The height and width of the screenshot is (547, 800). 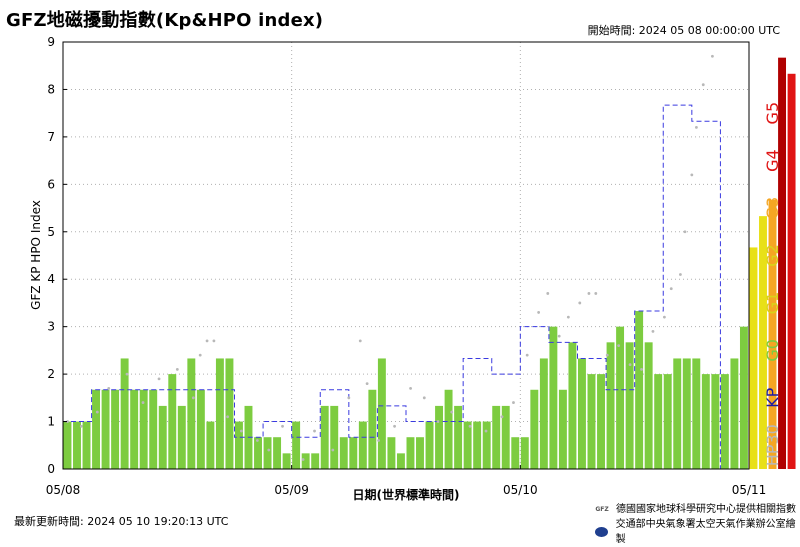 What do you see at coordinates (36, 255) in the screenshot?
I see `y-axis-label: GFZ KP HPO Index` at bounding box center [36, 255].